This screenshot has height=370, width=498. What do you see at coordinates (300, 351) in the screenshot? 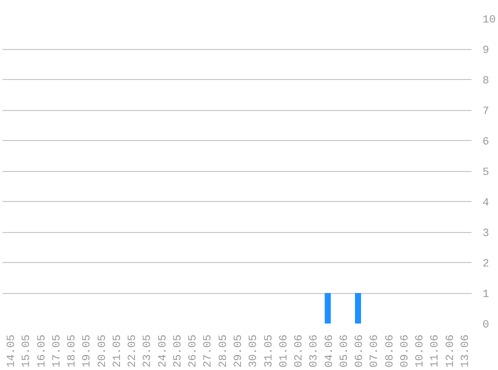
I see `x-tick-label: 02.06` at bounding box center [300, 351].